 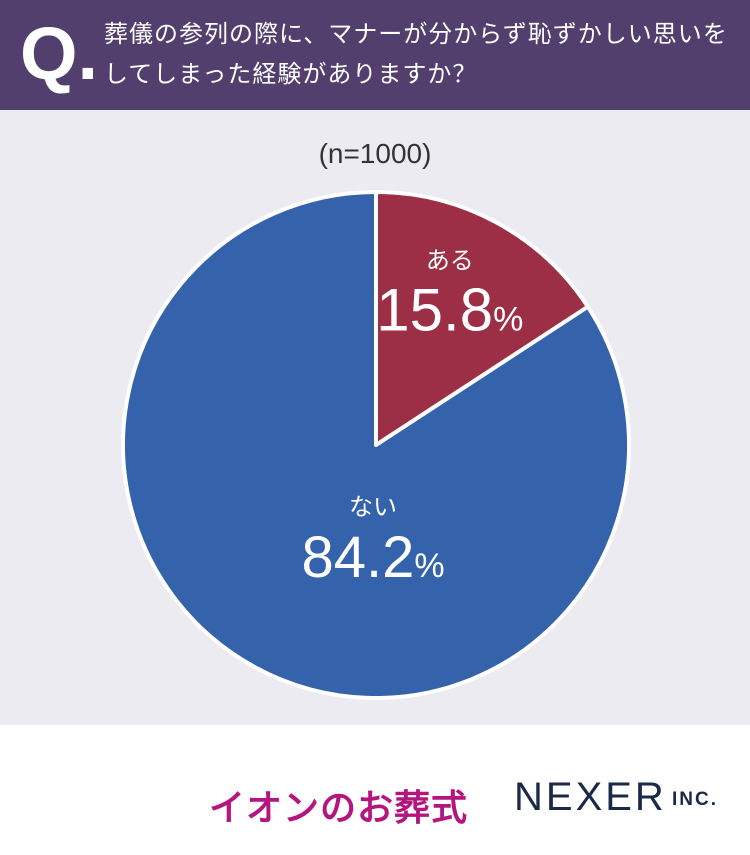 I want to click on nexer-logo: NEXER, so click(x=590, y=797).